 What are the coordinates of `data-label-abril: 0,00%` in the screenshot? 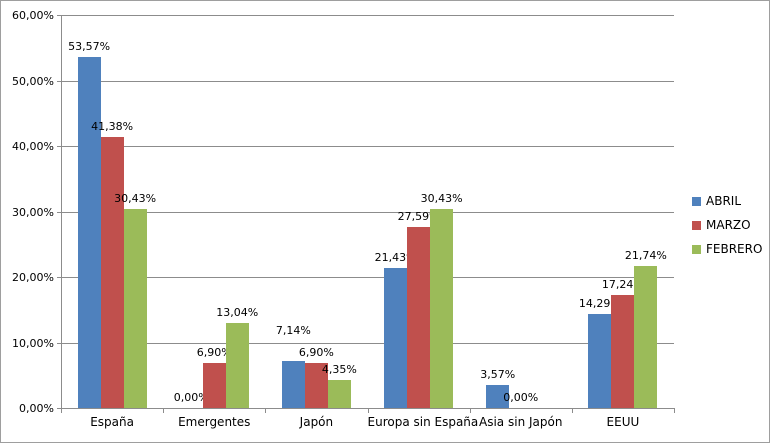 It's located at (191, 397).